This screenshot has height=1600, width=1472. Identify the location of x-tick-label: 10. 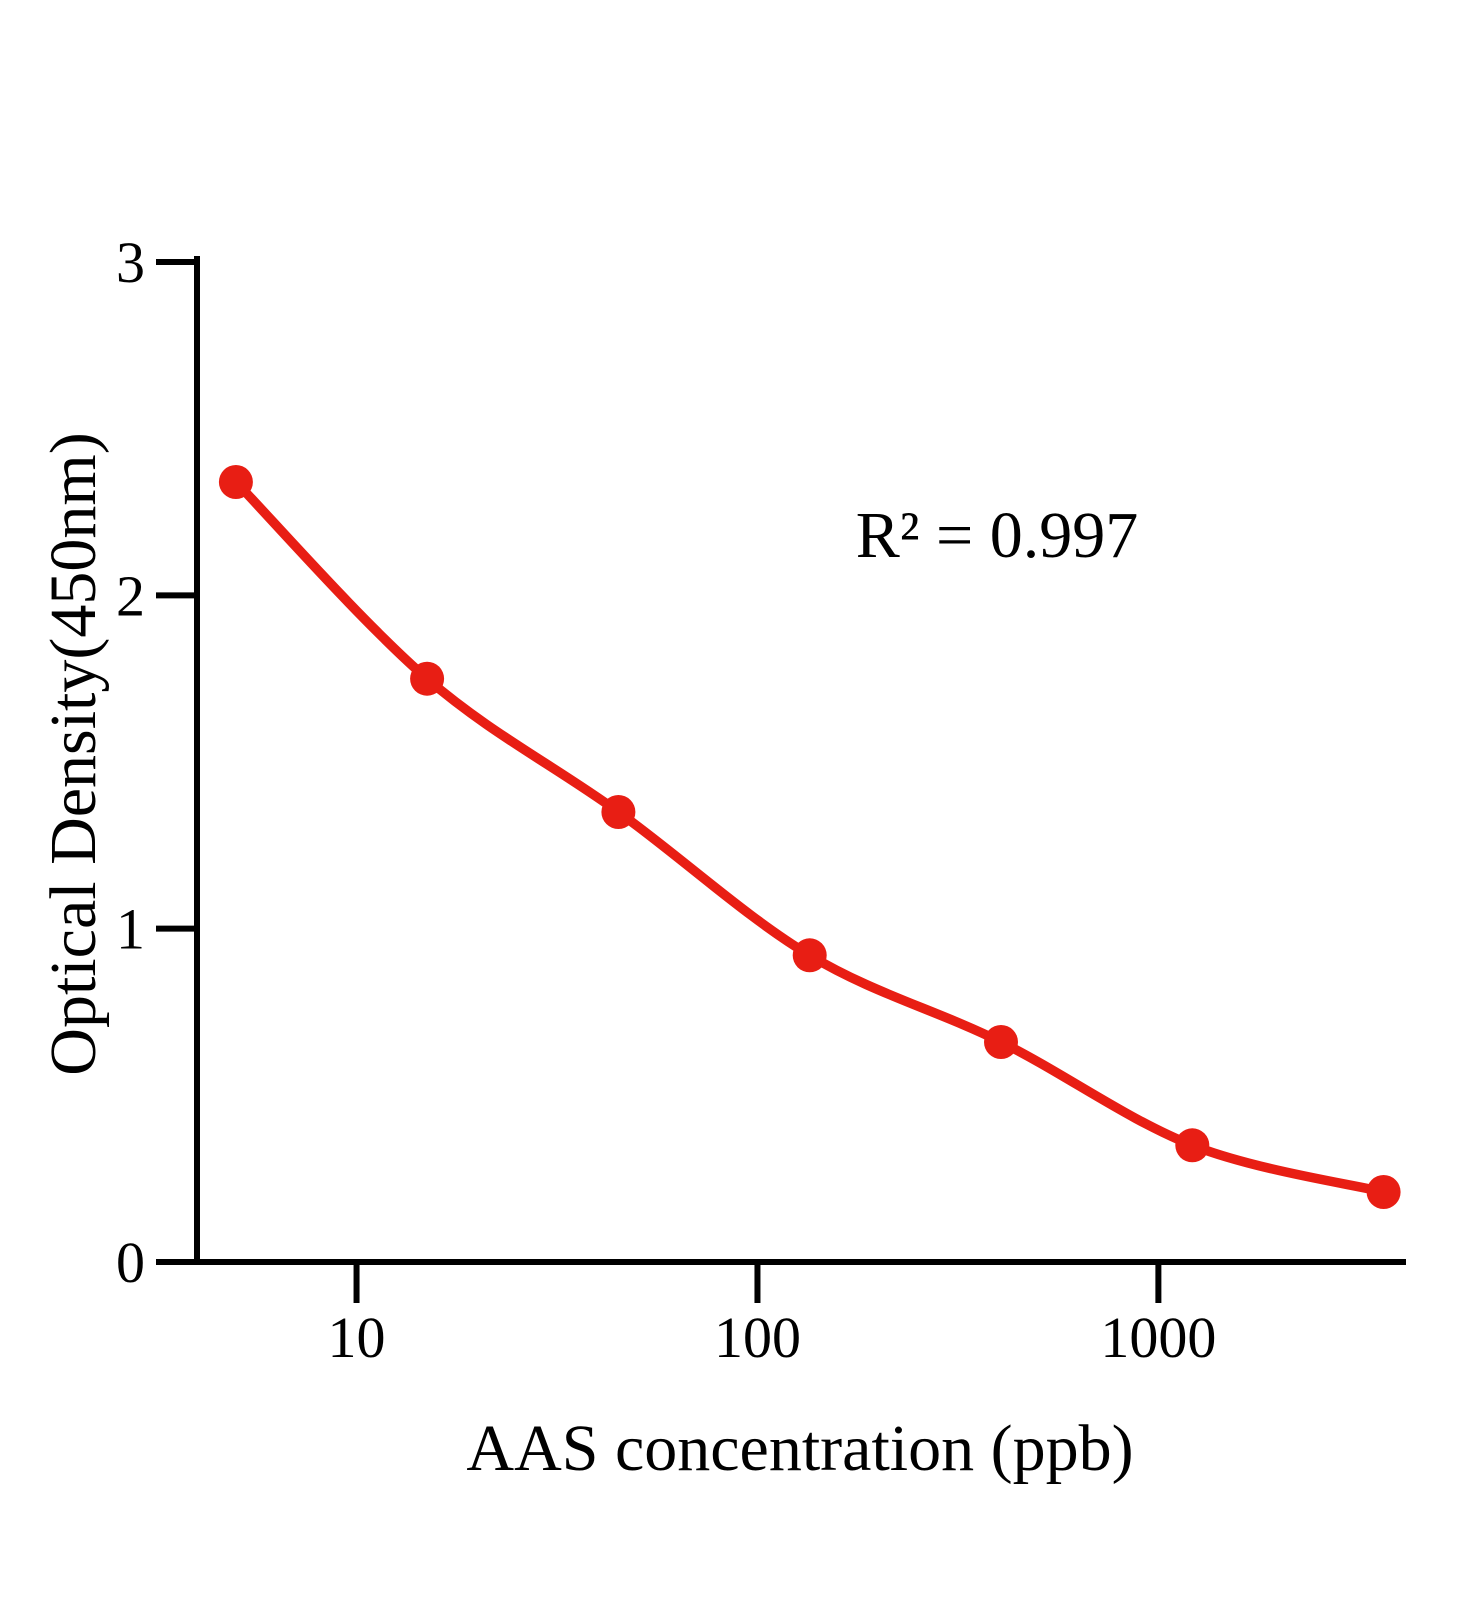
(357, 1337).